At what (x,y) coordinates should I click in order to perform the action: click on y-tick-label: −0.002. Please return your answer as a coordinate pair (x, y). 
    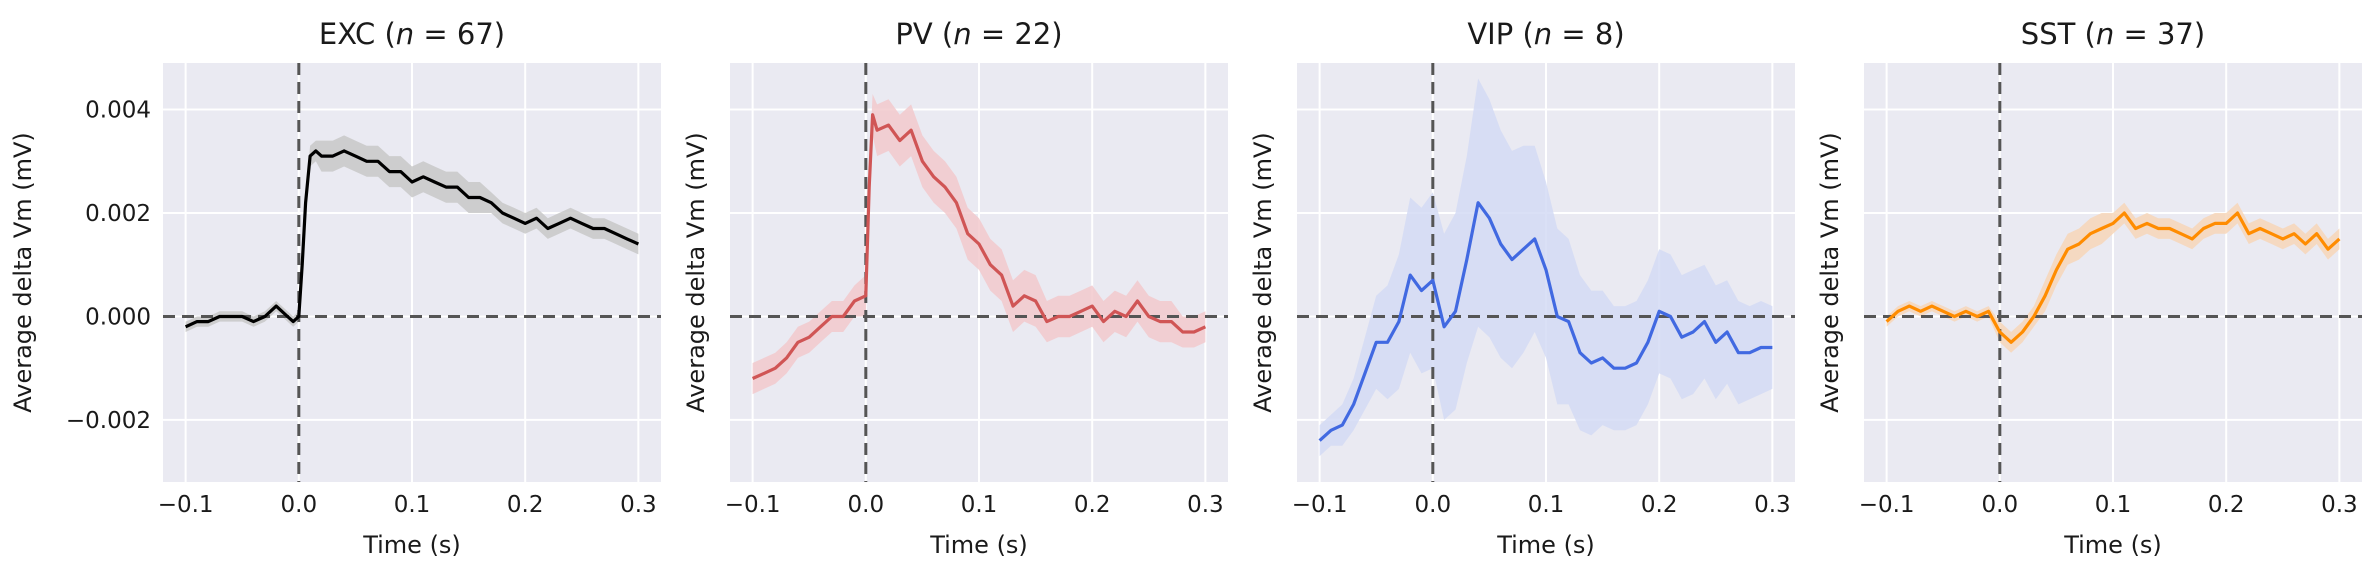
    Looking at the image, I should click on (108, 421).